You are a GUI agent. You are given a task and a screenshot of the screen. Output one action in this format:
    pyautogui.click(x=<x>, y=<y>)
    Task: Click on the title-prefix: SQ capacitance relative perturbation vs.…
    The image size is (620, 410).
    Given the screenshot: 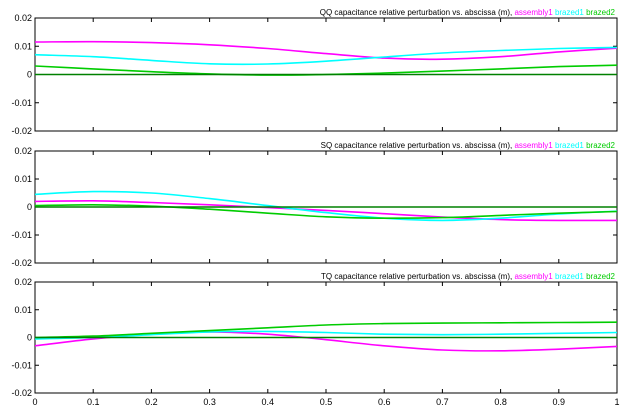 What is the action you would take?
    pyautogui.click(x=418, y=145)
    